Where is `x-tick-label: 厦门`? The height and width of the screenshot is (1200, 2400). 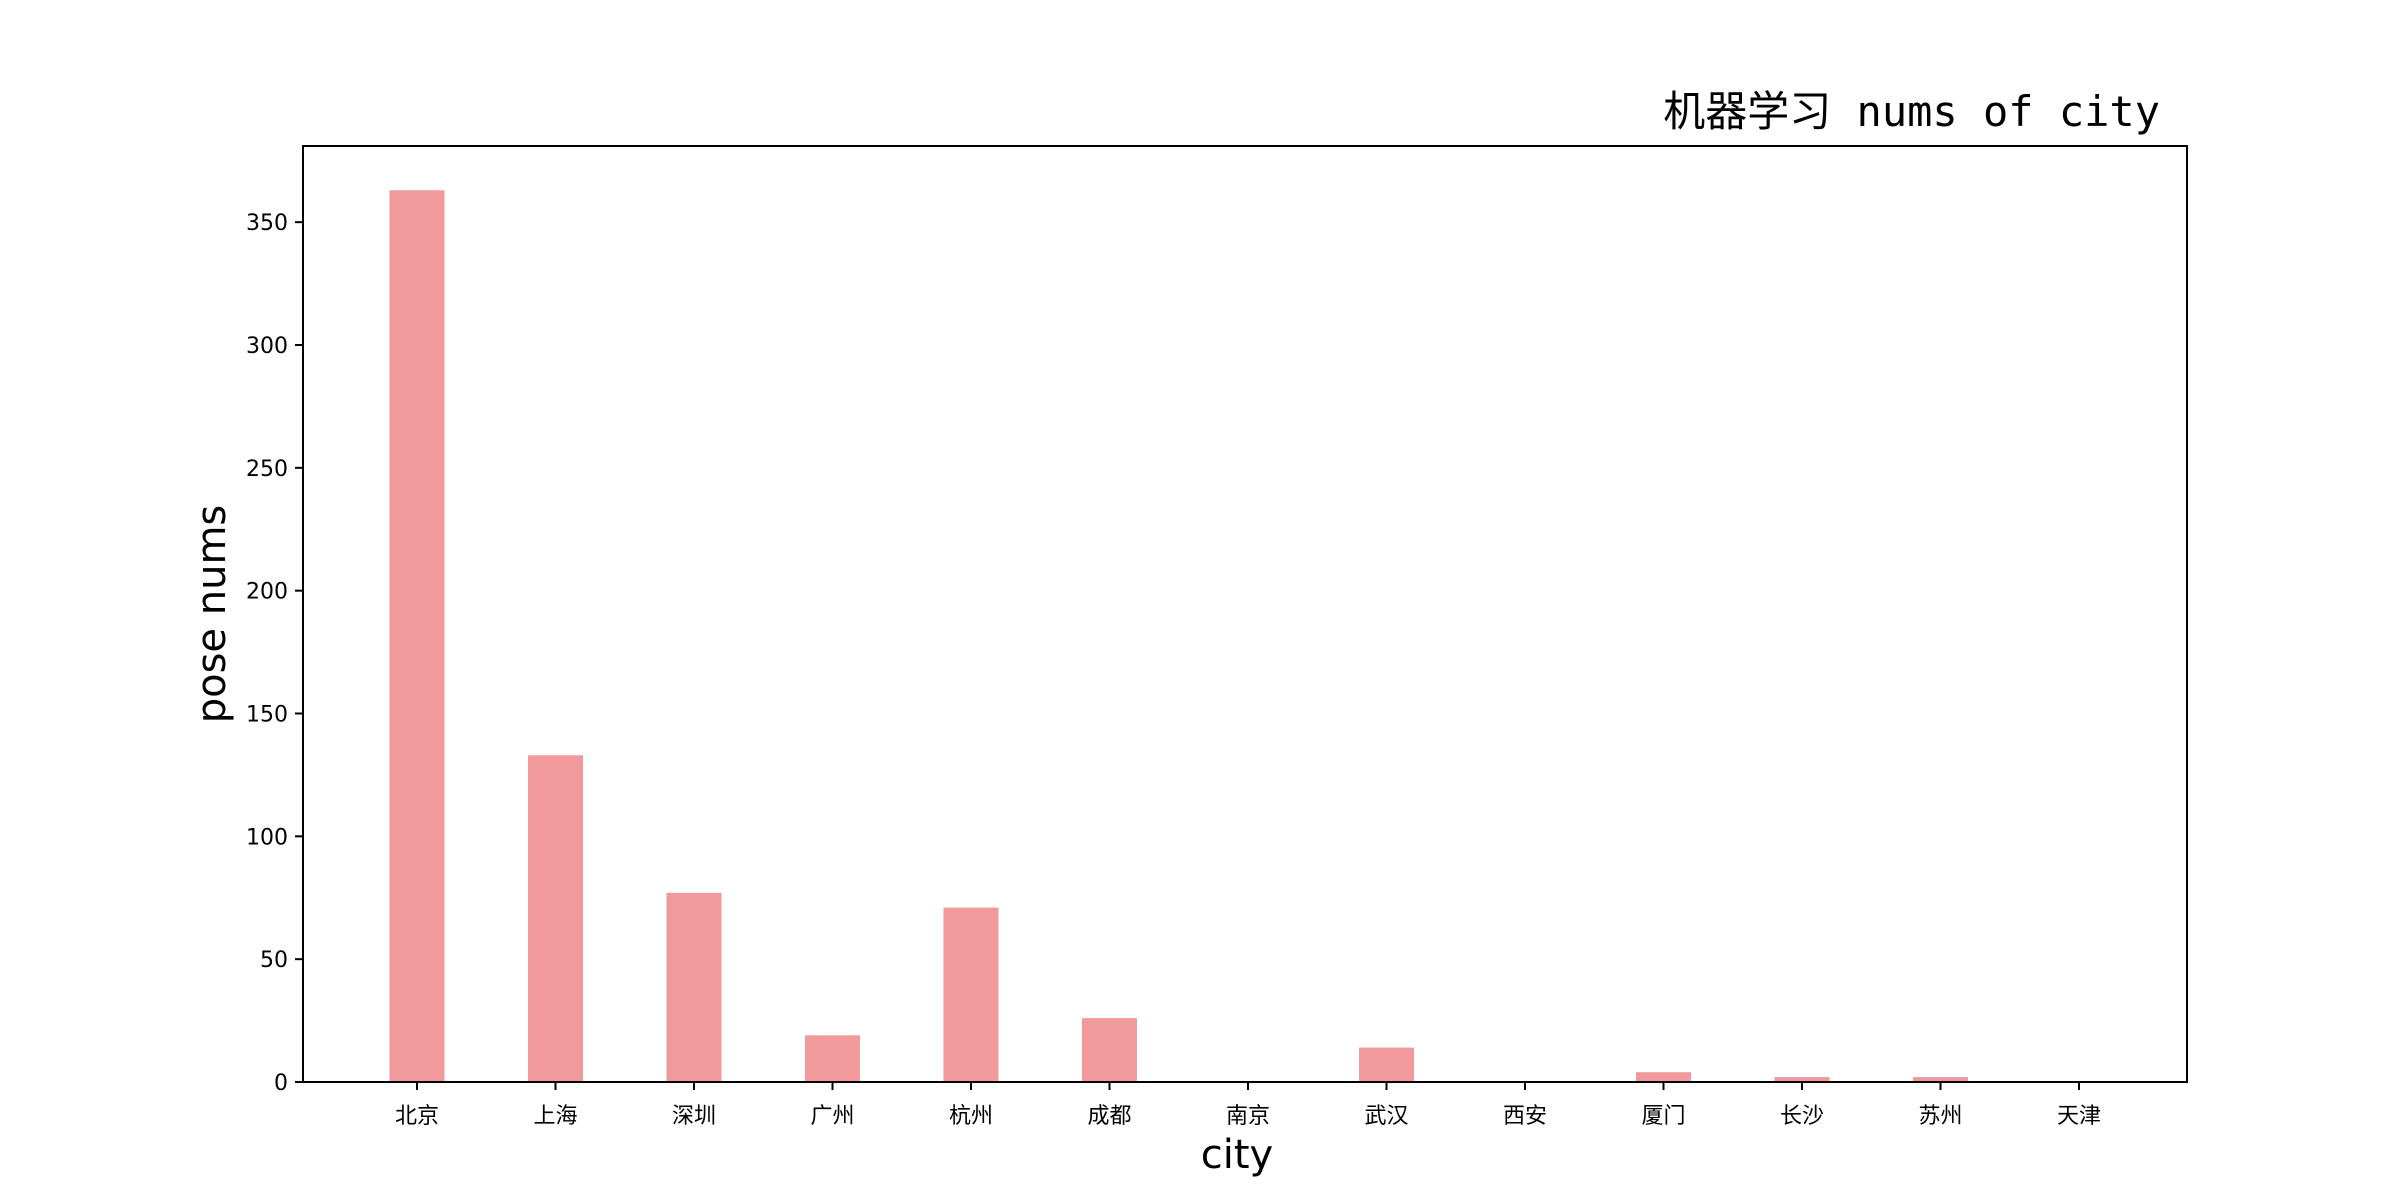 x-tick-label: 厦门 is located at coordinates (1663, 1116).